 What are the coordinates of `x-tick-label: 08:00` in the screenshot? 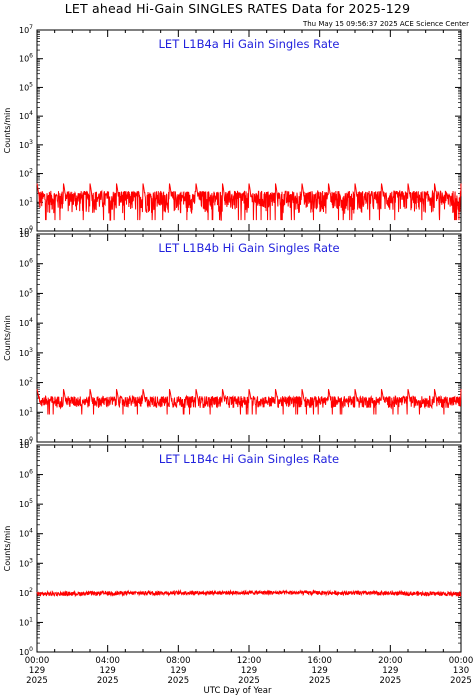 It's located at (178, 661).